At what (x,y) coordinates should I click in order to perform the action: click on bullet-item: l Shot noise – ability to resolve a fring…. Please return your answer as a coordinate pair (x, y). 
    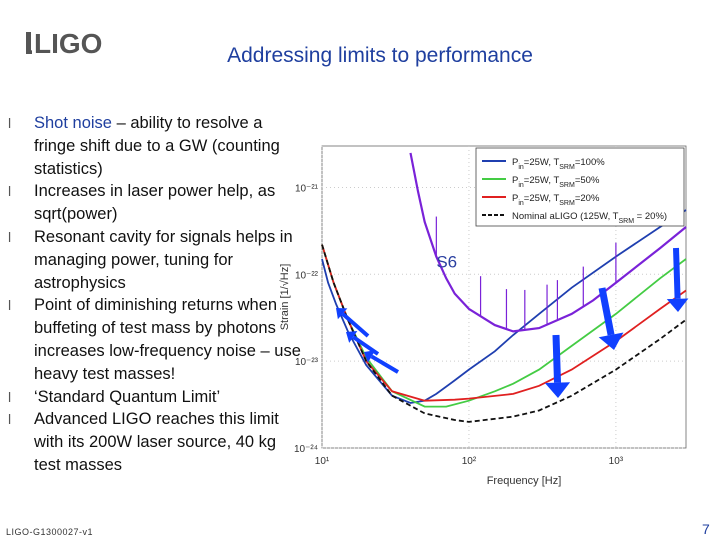
    Looking at the image, I should click on (156, 146).